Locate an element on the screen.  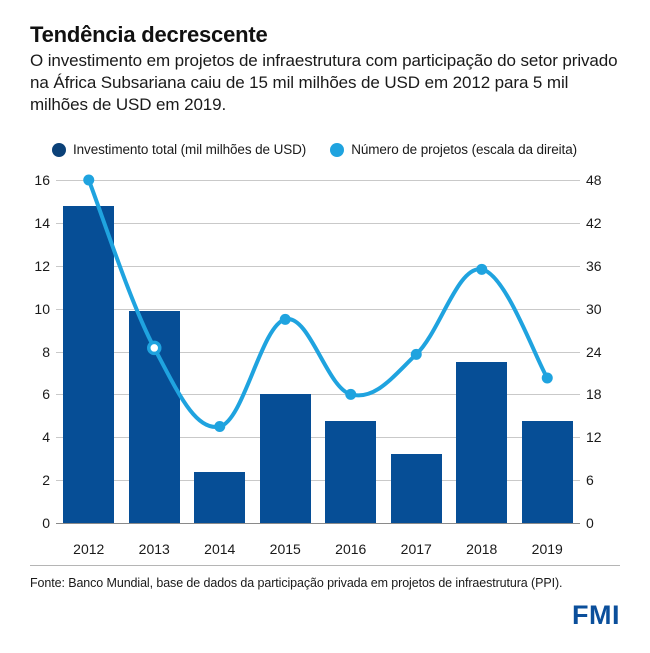
line-marker-2012 is located at coordinates (89, 180).